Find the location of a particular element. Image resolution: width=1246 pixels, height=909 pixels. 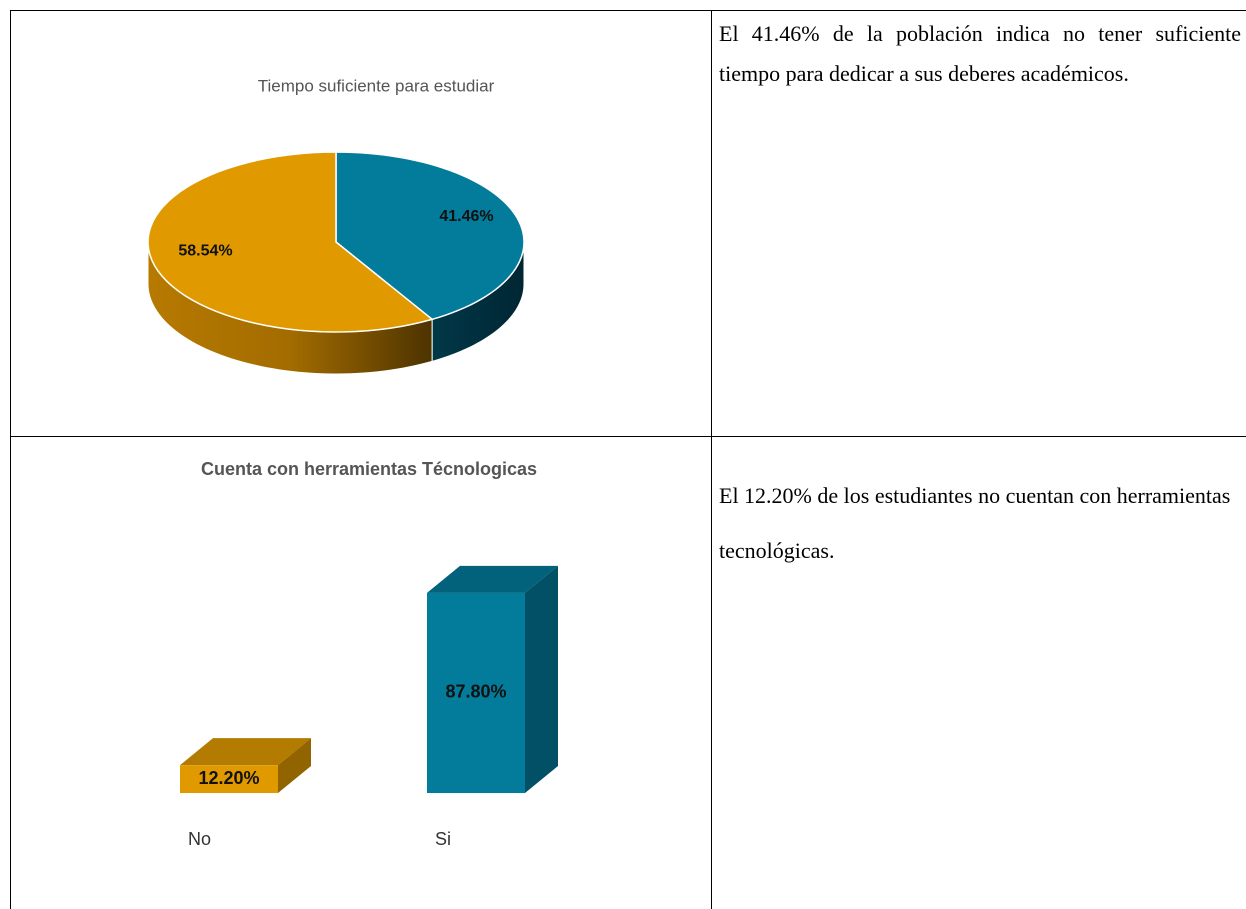

data-label: 58.54% is located at coordinates (205, 250).